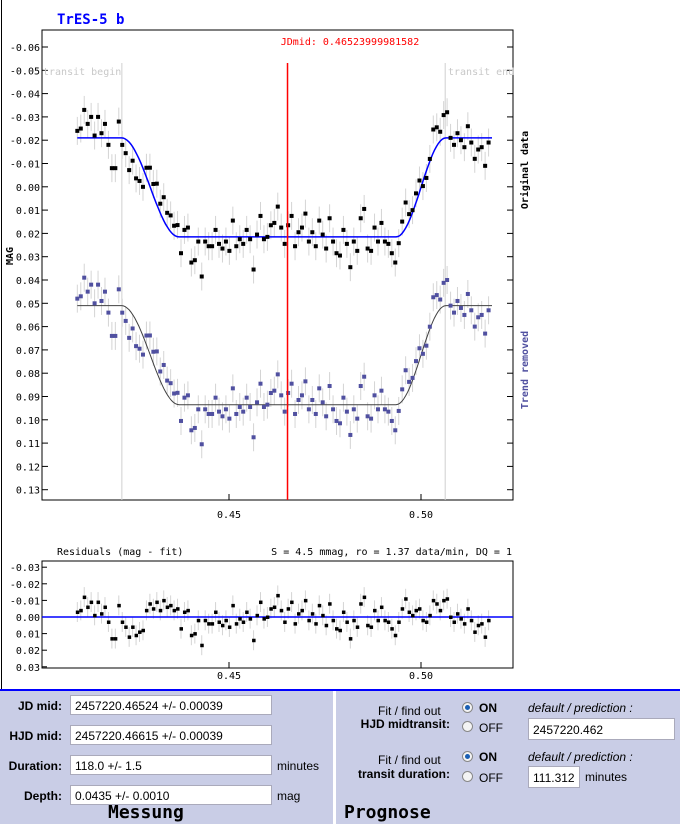 The image size is (680, 824). What do you see at coordinates (171, 765) in the screenshot?
I see `duration-field: 118.0 +/- 1.5` at bounding box center [171, 765].